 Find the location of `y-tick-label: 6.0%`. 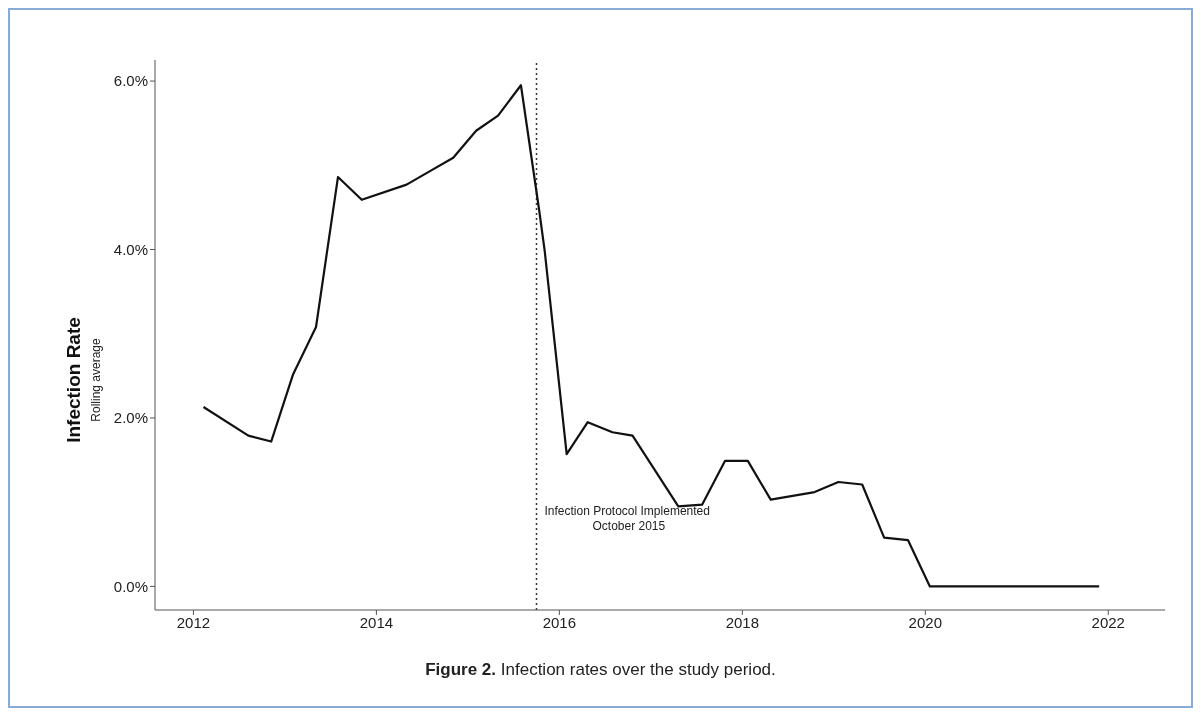

y-tick-label: 6.0% is located at coordinates (130, 81).